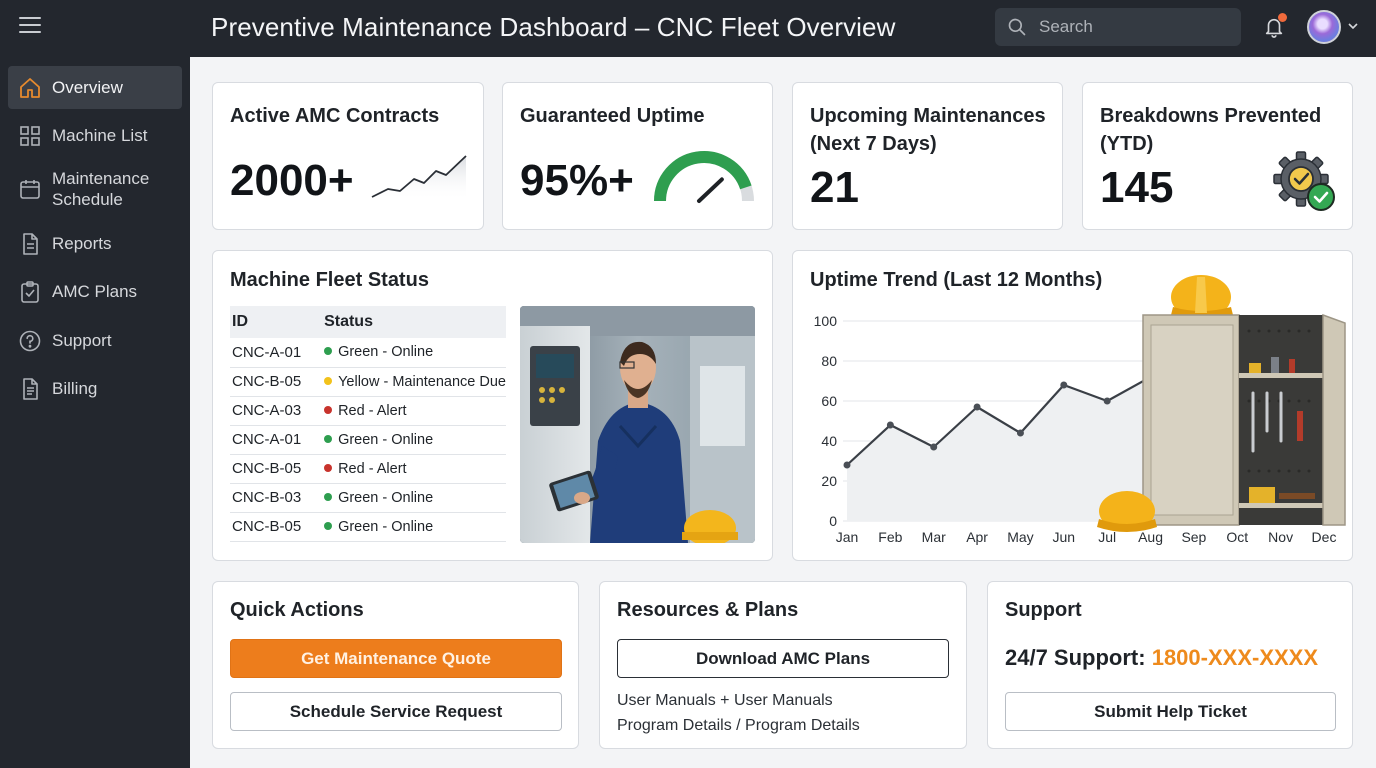 The height and width of the screenshot is (768, 1376). I want to click on sidebar-item-machine-list: Machine List, so click(95, 135).